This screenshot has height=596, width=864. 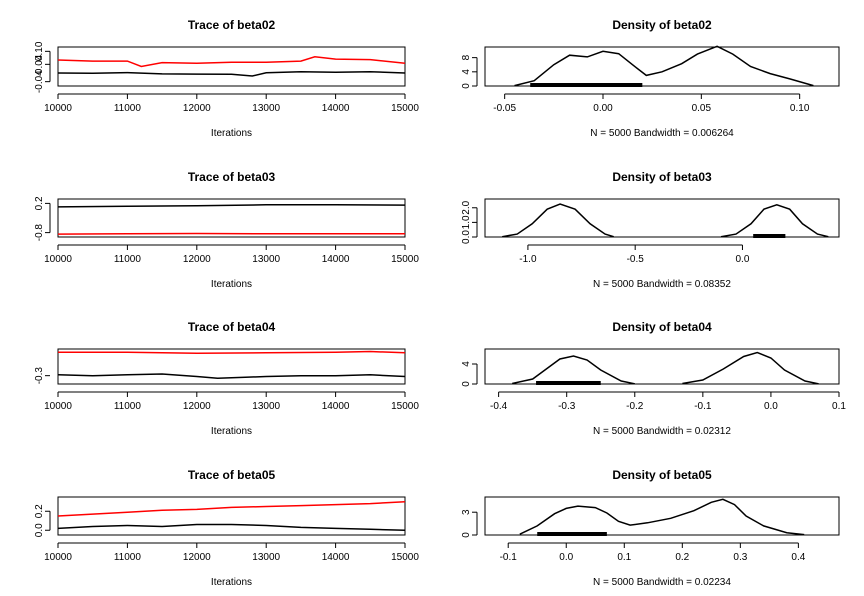 What do you see at coordinates (336, 108) in the screenshot?
I see `panel-1-x-tick-label: 14000` at bounding box center [336, 108].